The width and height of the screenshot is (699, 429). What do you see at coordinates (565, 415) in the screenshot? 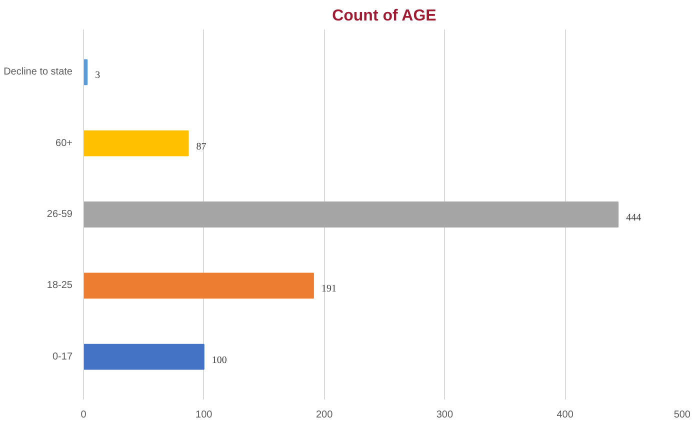
I see `x-tick-label: 400` at bounding box center [565, 415].